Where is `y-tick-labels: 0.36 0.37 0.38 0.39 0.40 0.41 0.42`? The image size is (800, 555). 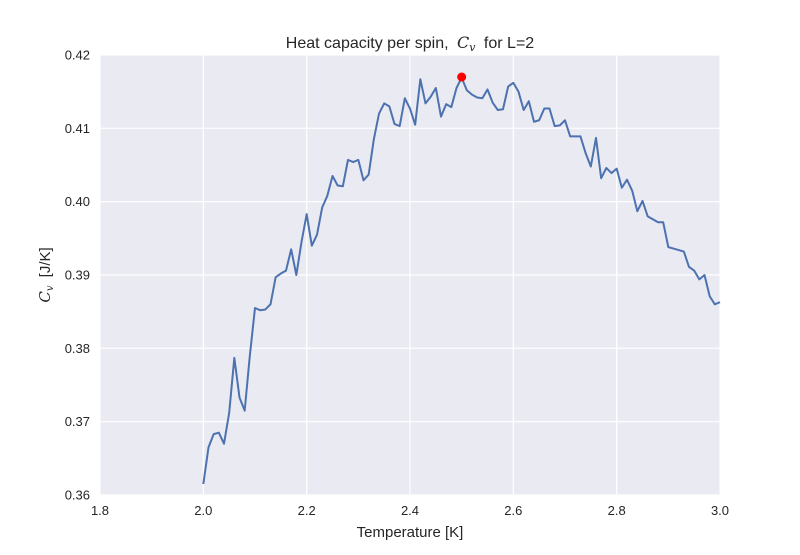
y-tick-labels: 0.36 0.37 0.38 0.39 0.40 0.41 0.42 is located at coordinates (77, 275).